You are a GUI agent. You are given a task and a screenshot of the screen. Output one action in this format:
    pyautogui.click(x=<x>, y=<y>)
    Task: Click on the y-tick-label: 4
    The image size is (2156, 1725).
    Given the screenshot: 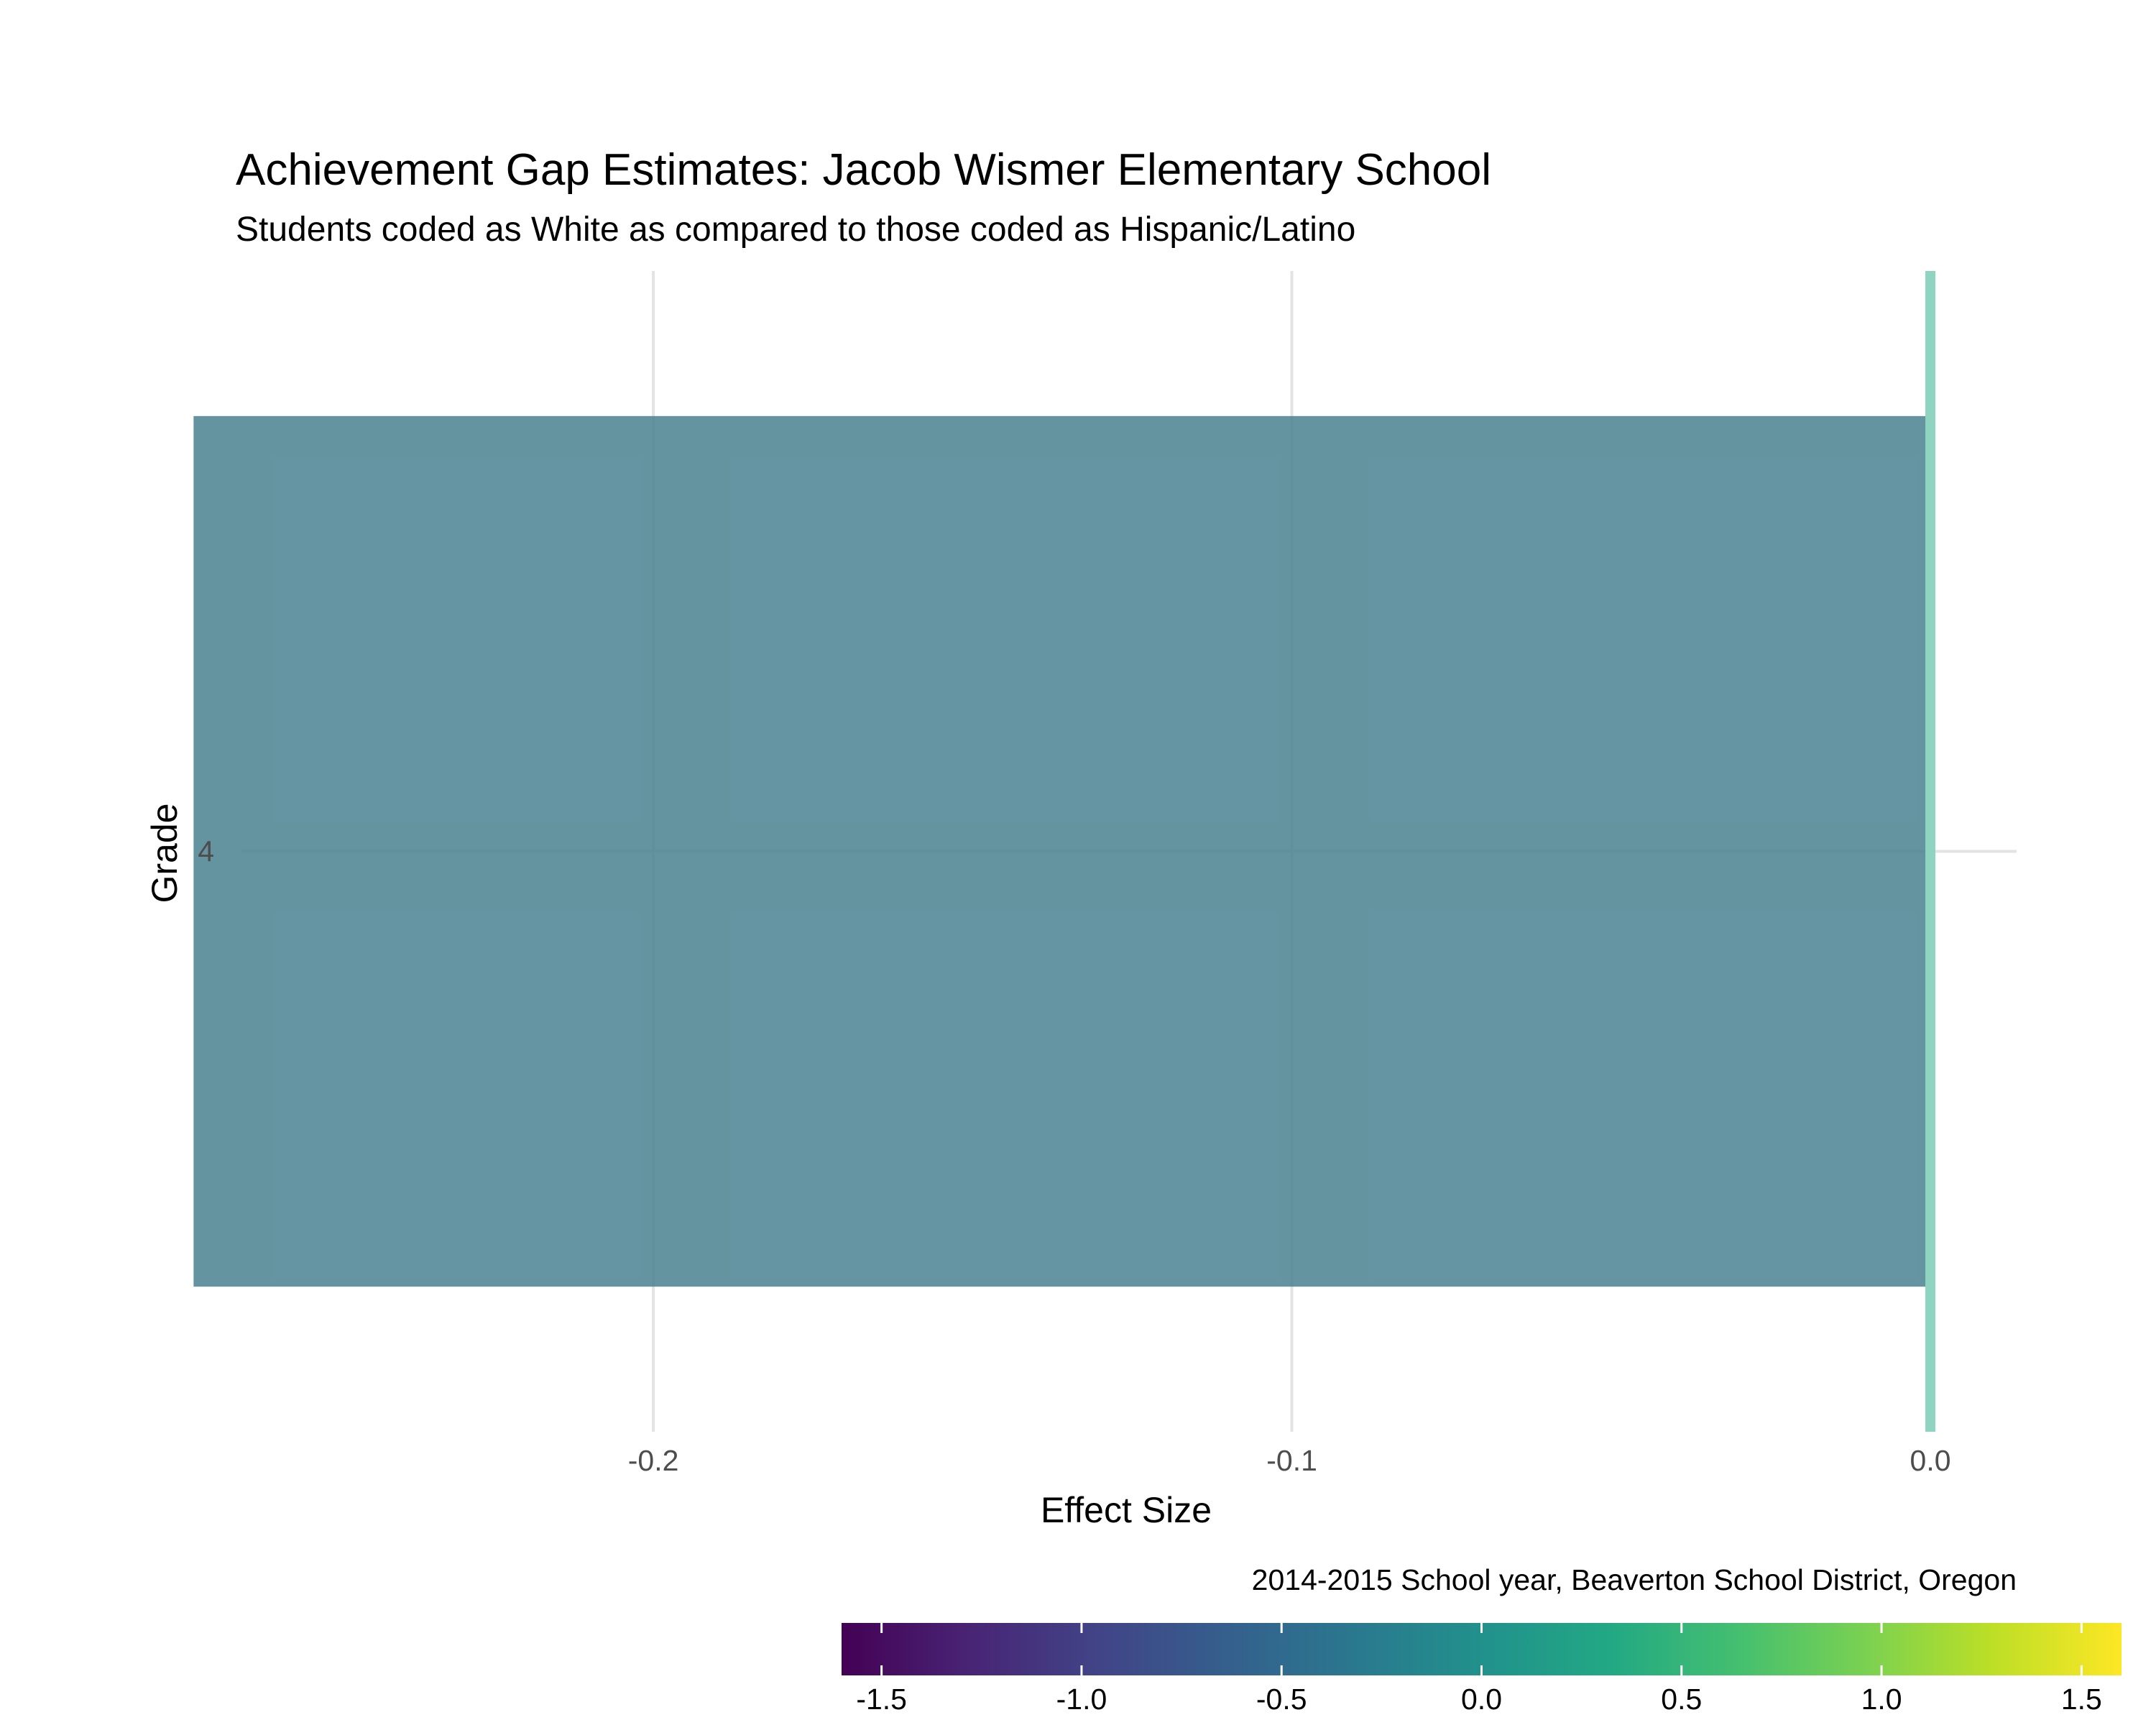 What is the action you would take?
    pyautogui.click(x=206, y=851)
    